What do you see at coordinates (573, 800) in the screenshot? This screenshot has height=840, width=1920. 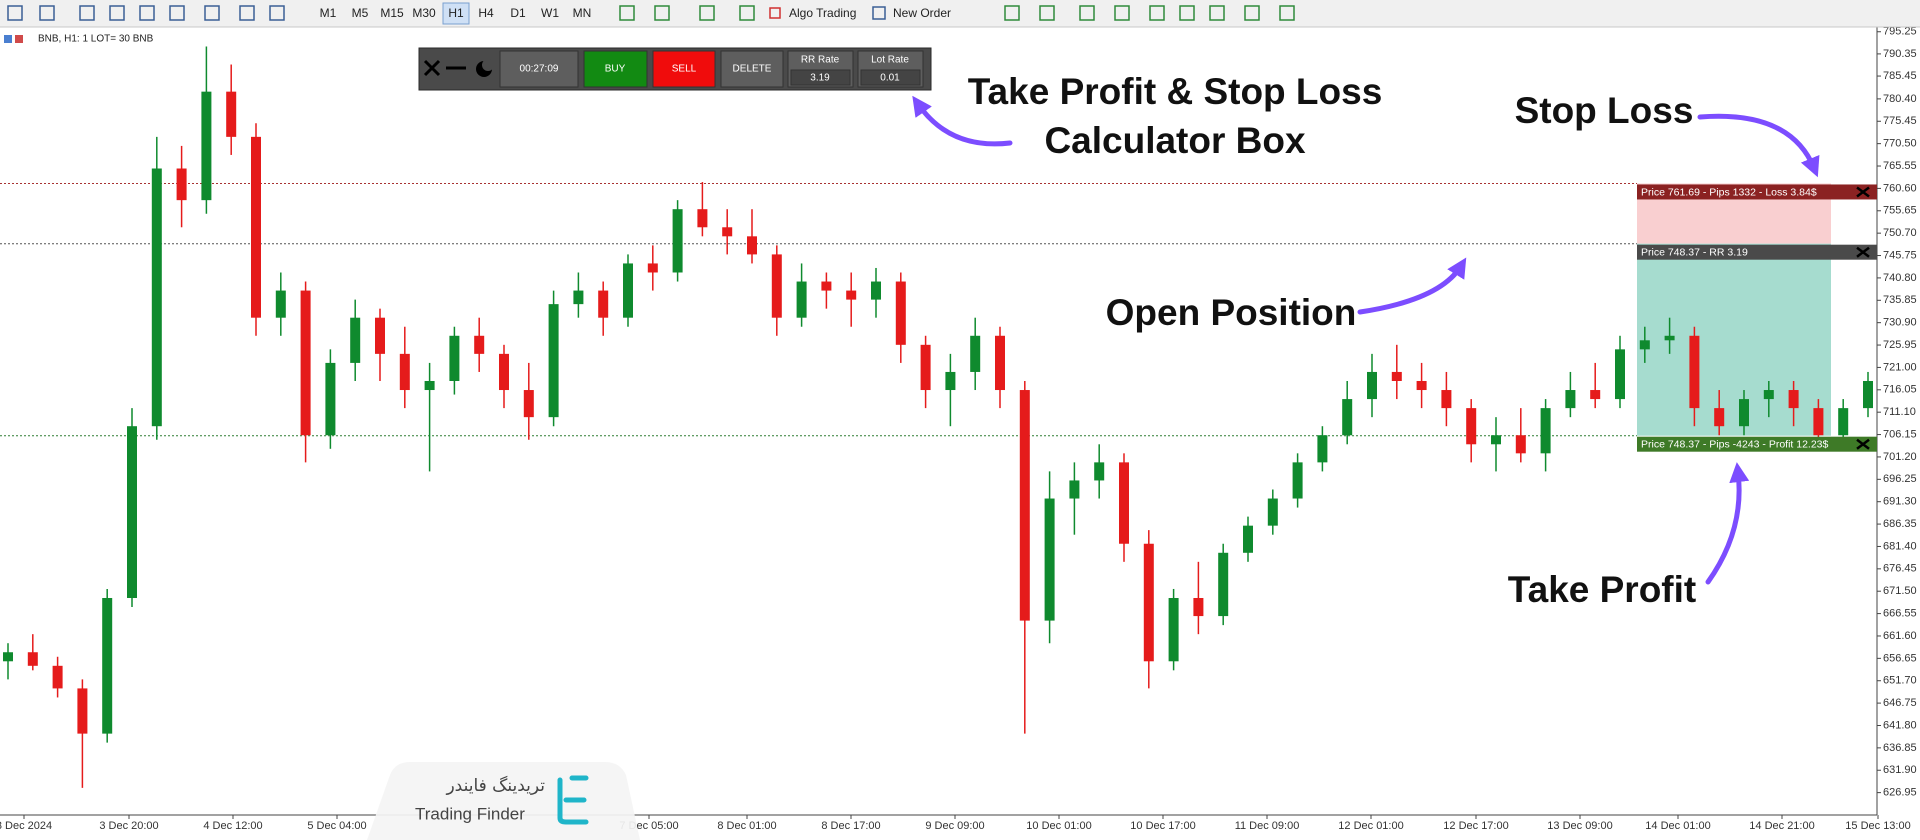 I see `logo-icon` at bounding box center [573, 800].